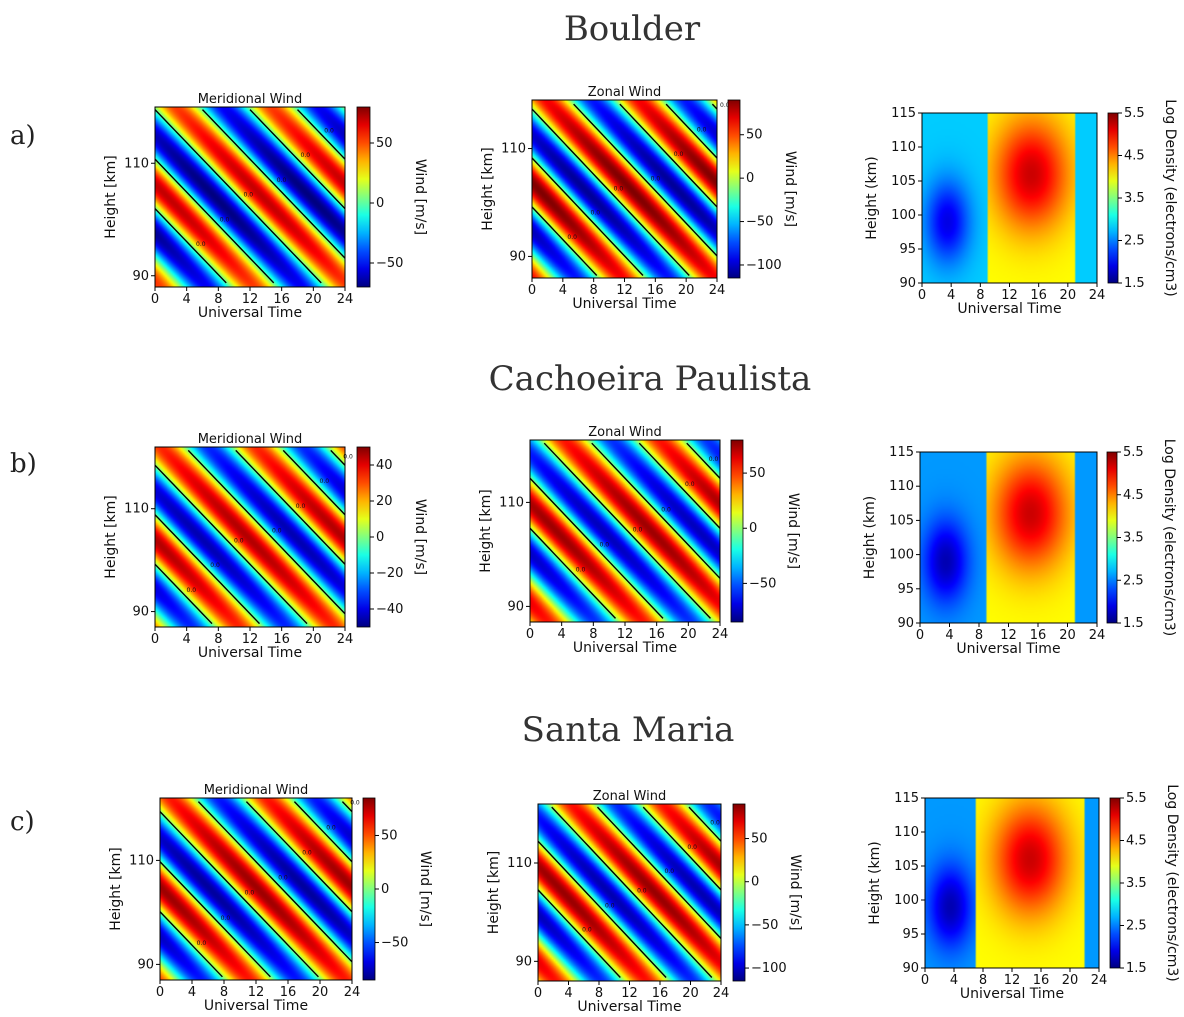  What do you see at coordinates (23, 136) in the screenshot?
I see `row-label-a: a)` at bounding box center [23, 136].